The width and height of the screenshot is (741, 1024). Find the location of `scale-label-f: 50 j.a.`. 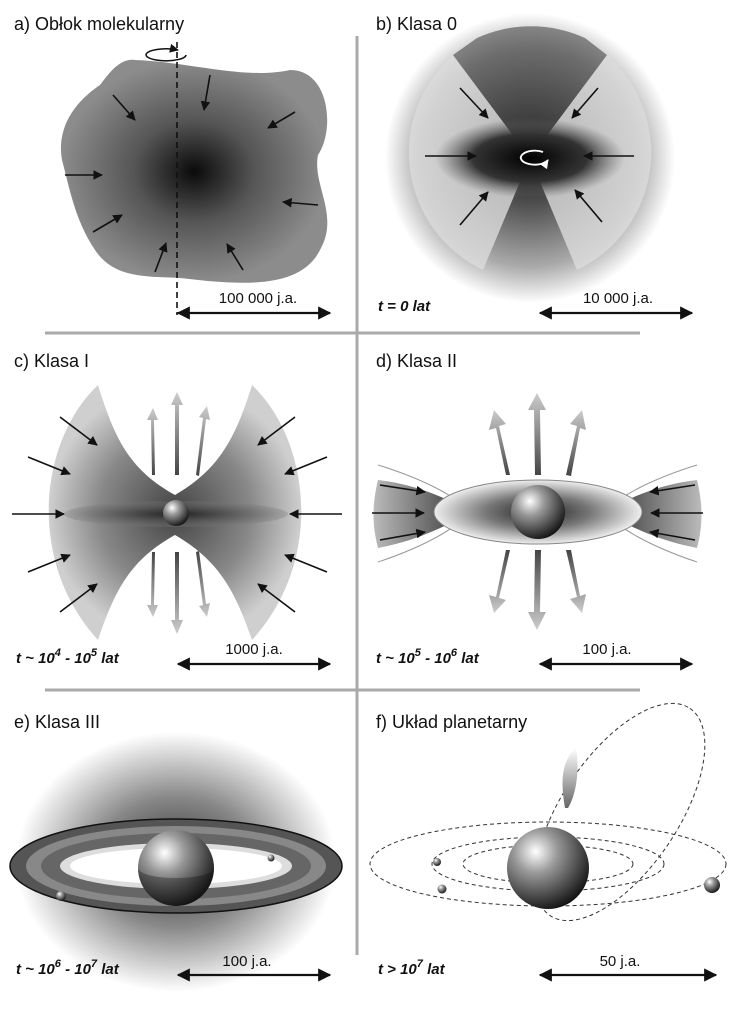

scale-label-f: 50 j.a. is located at coordinates (620, 961).